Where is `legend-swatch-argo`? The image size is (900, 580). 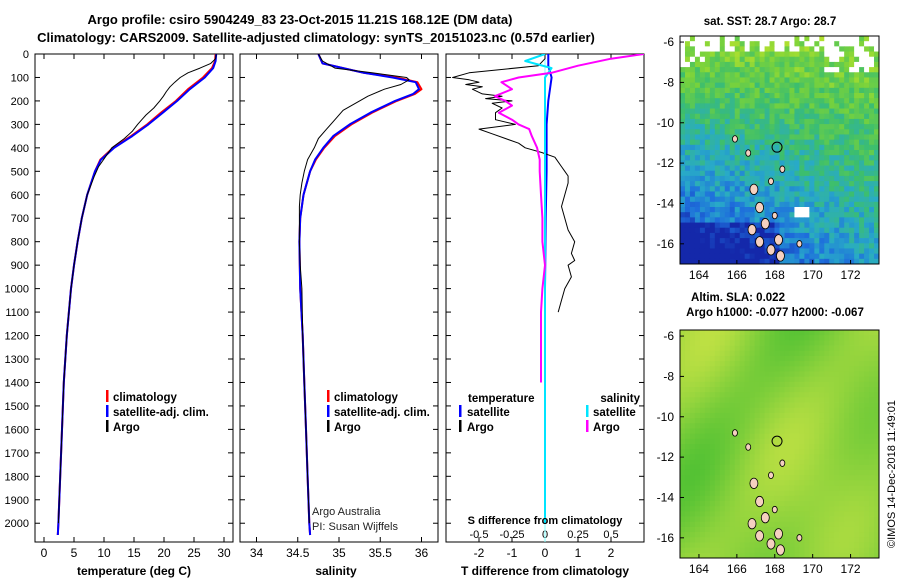
legend-swatch-argo is located at coordinates (328, 426).